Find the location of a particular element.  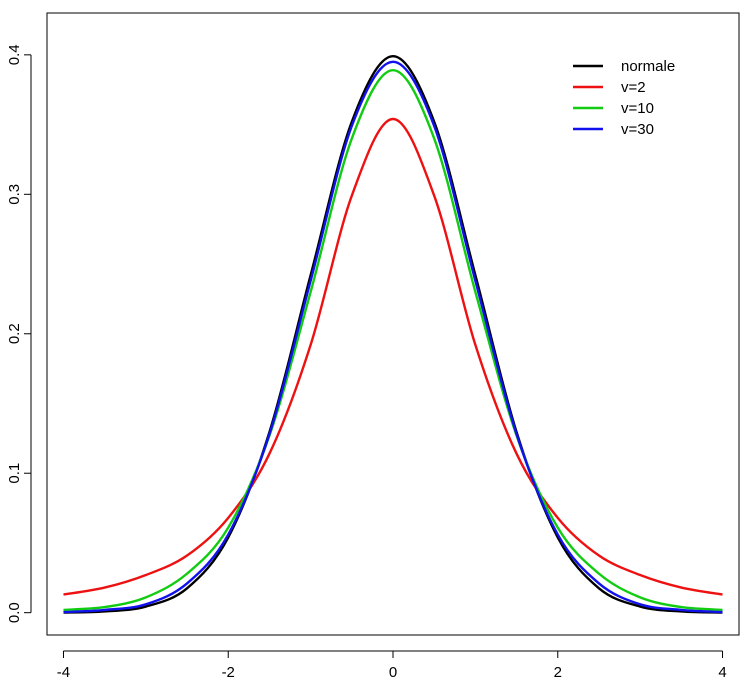

x-tick-label: 2 is located at coordinates (558, 672).